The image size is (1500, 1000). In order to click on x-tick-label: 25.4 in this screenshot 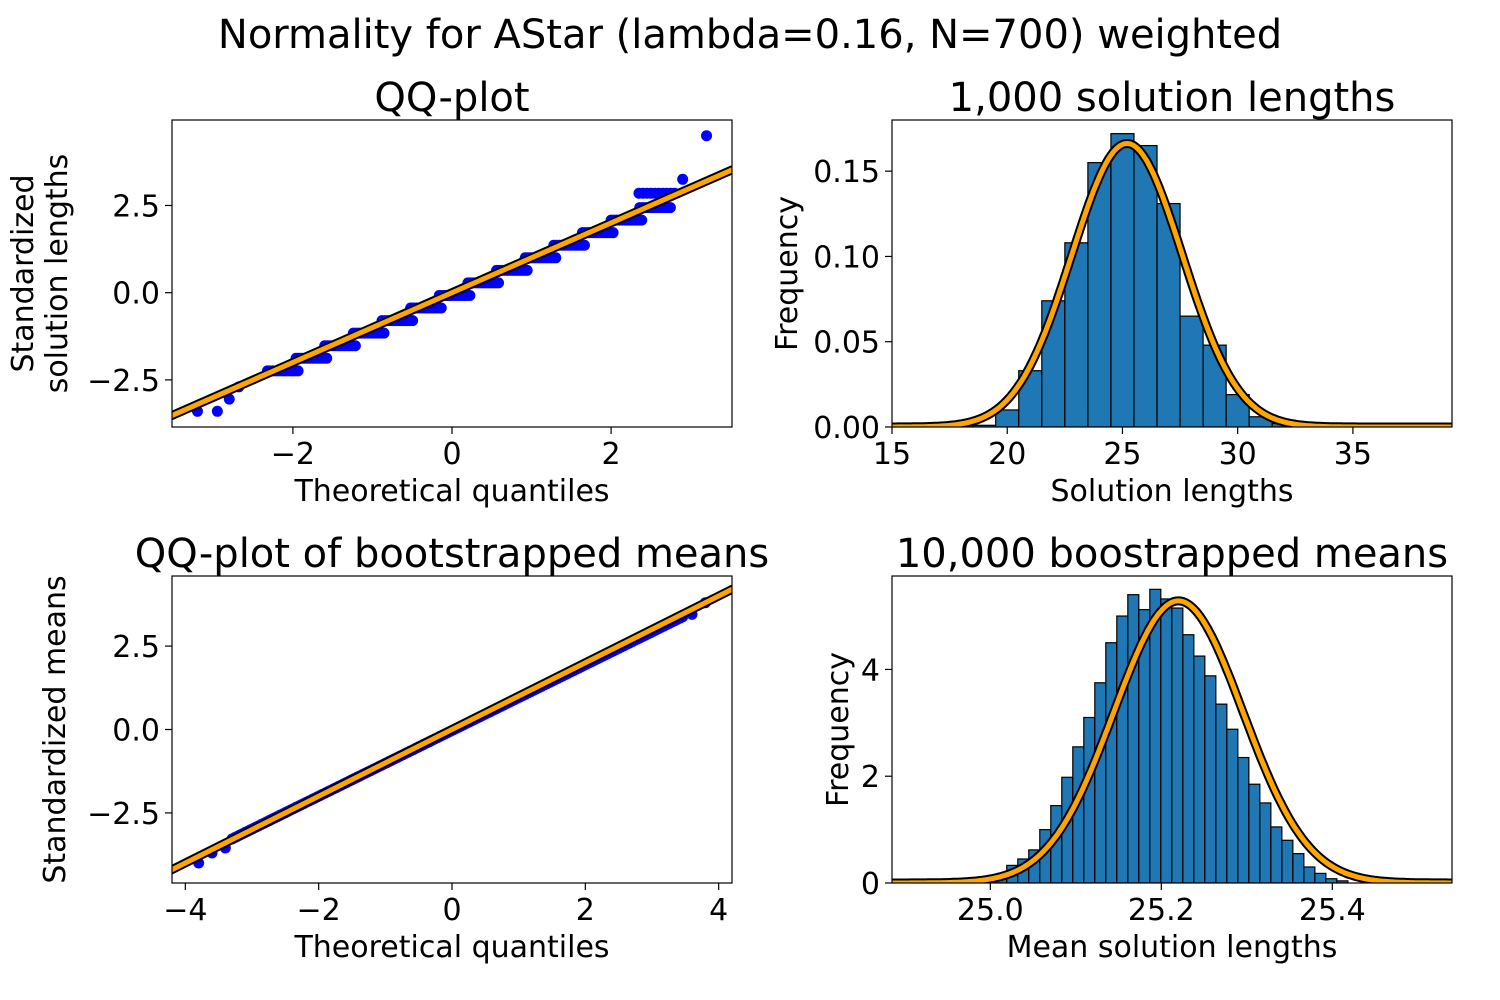, I will do `click(1332, 910)`.